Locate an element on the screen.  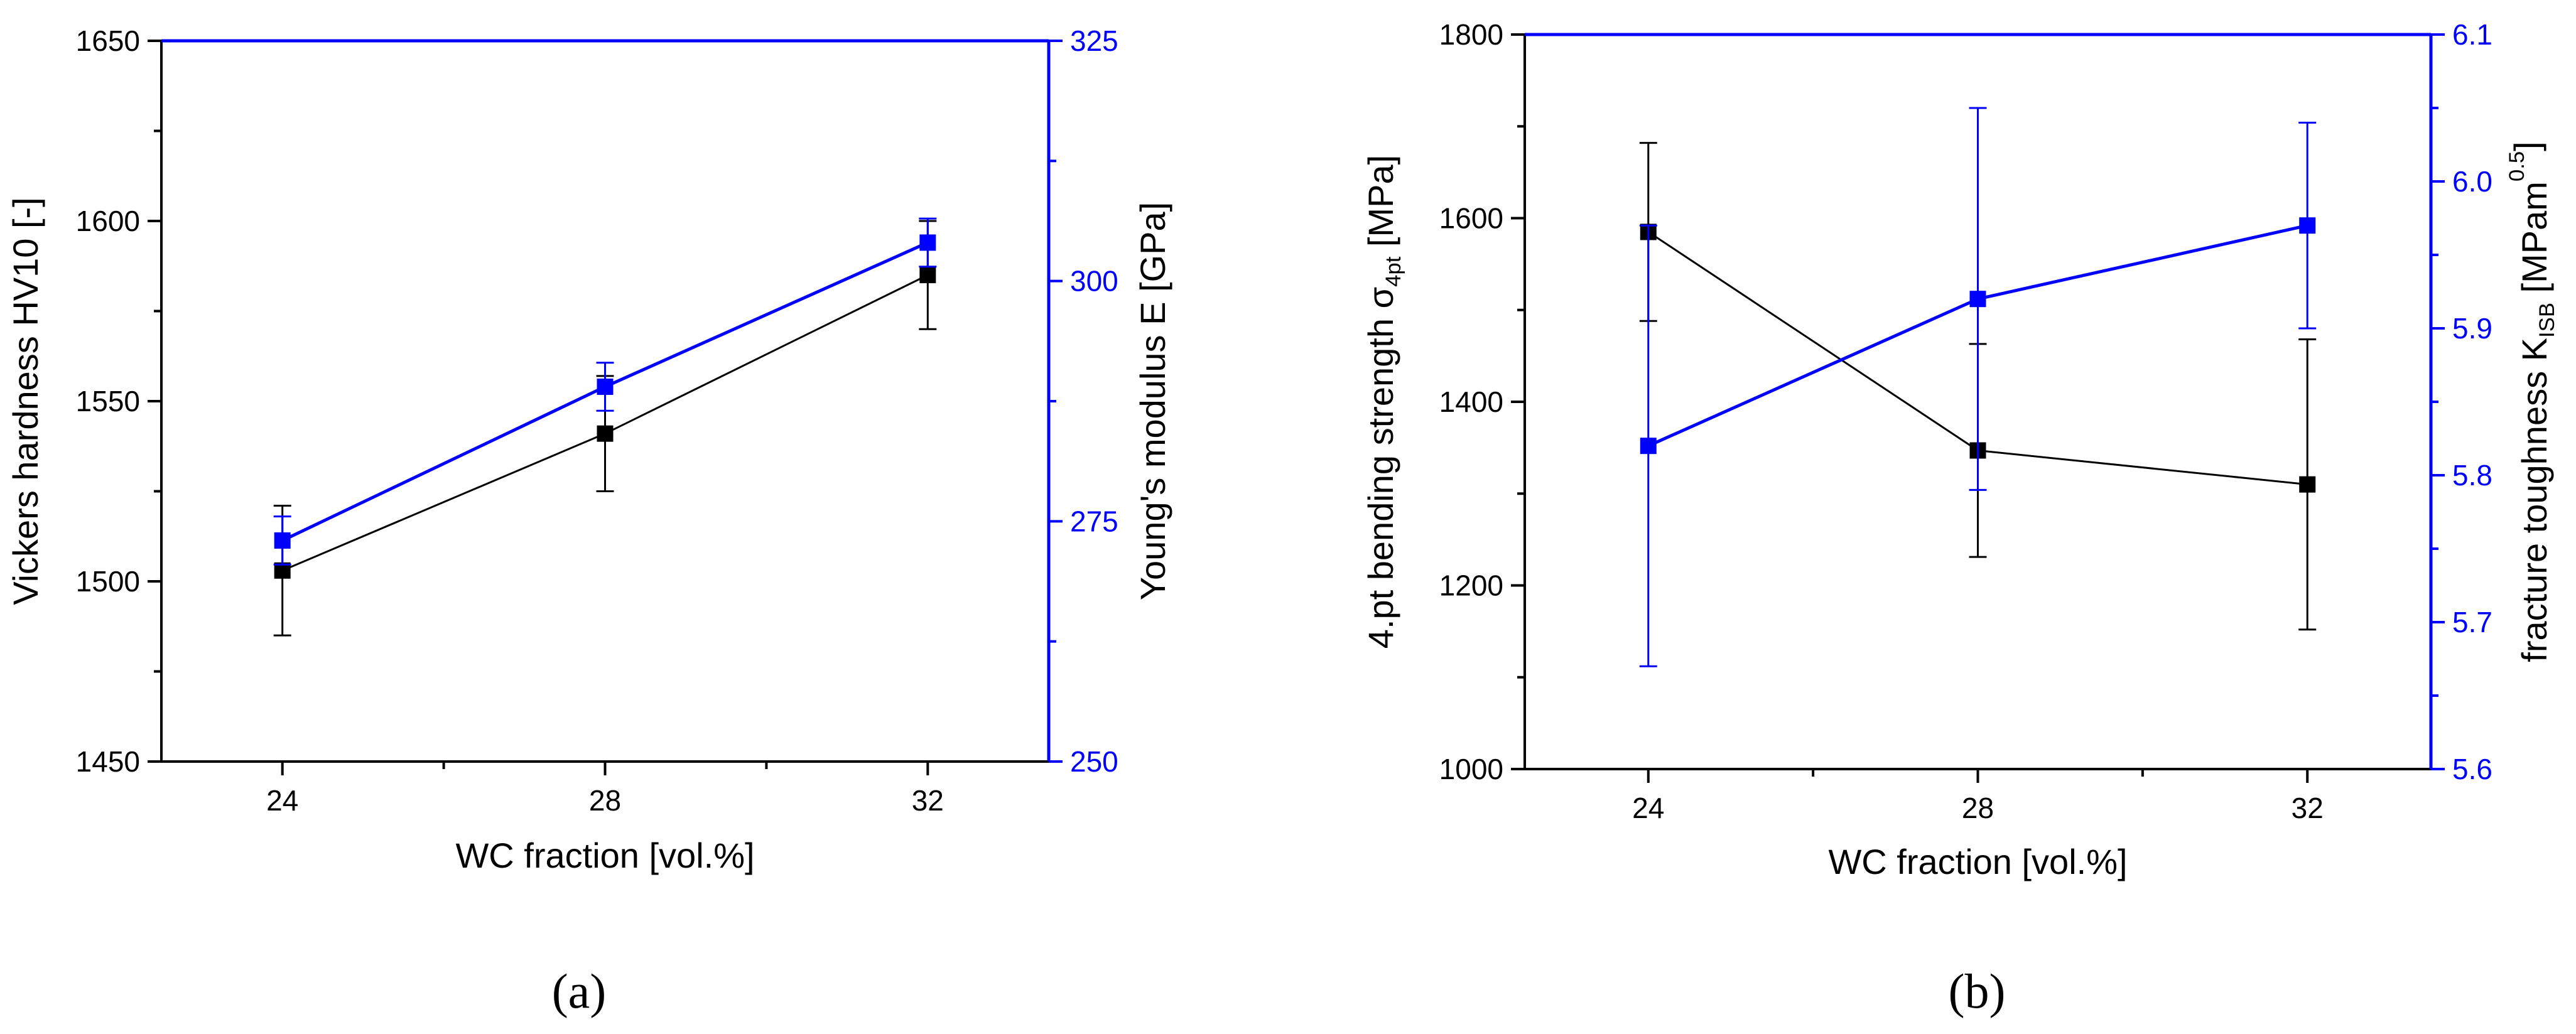
y-right-axis-label-part: 0.5 is located at coordinates (2517, 166).